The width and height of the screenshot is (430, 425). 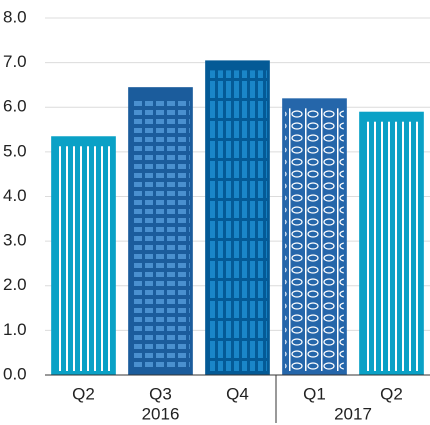 What do you see at coordinates (15, 106) in the screenshot?
I see `y-tick-label: 6.0` at bounding box center [15, 106].